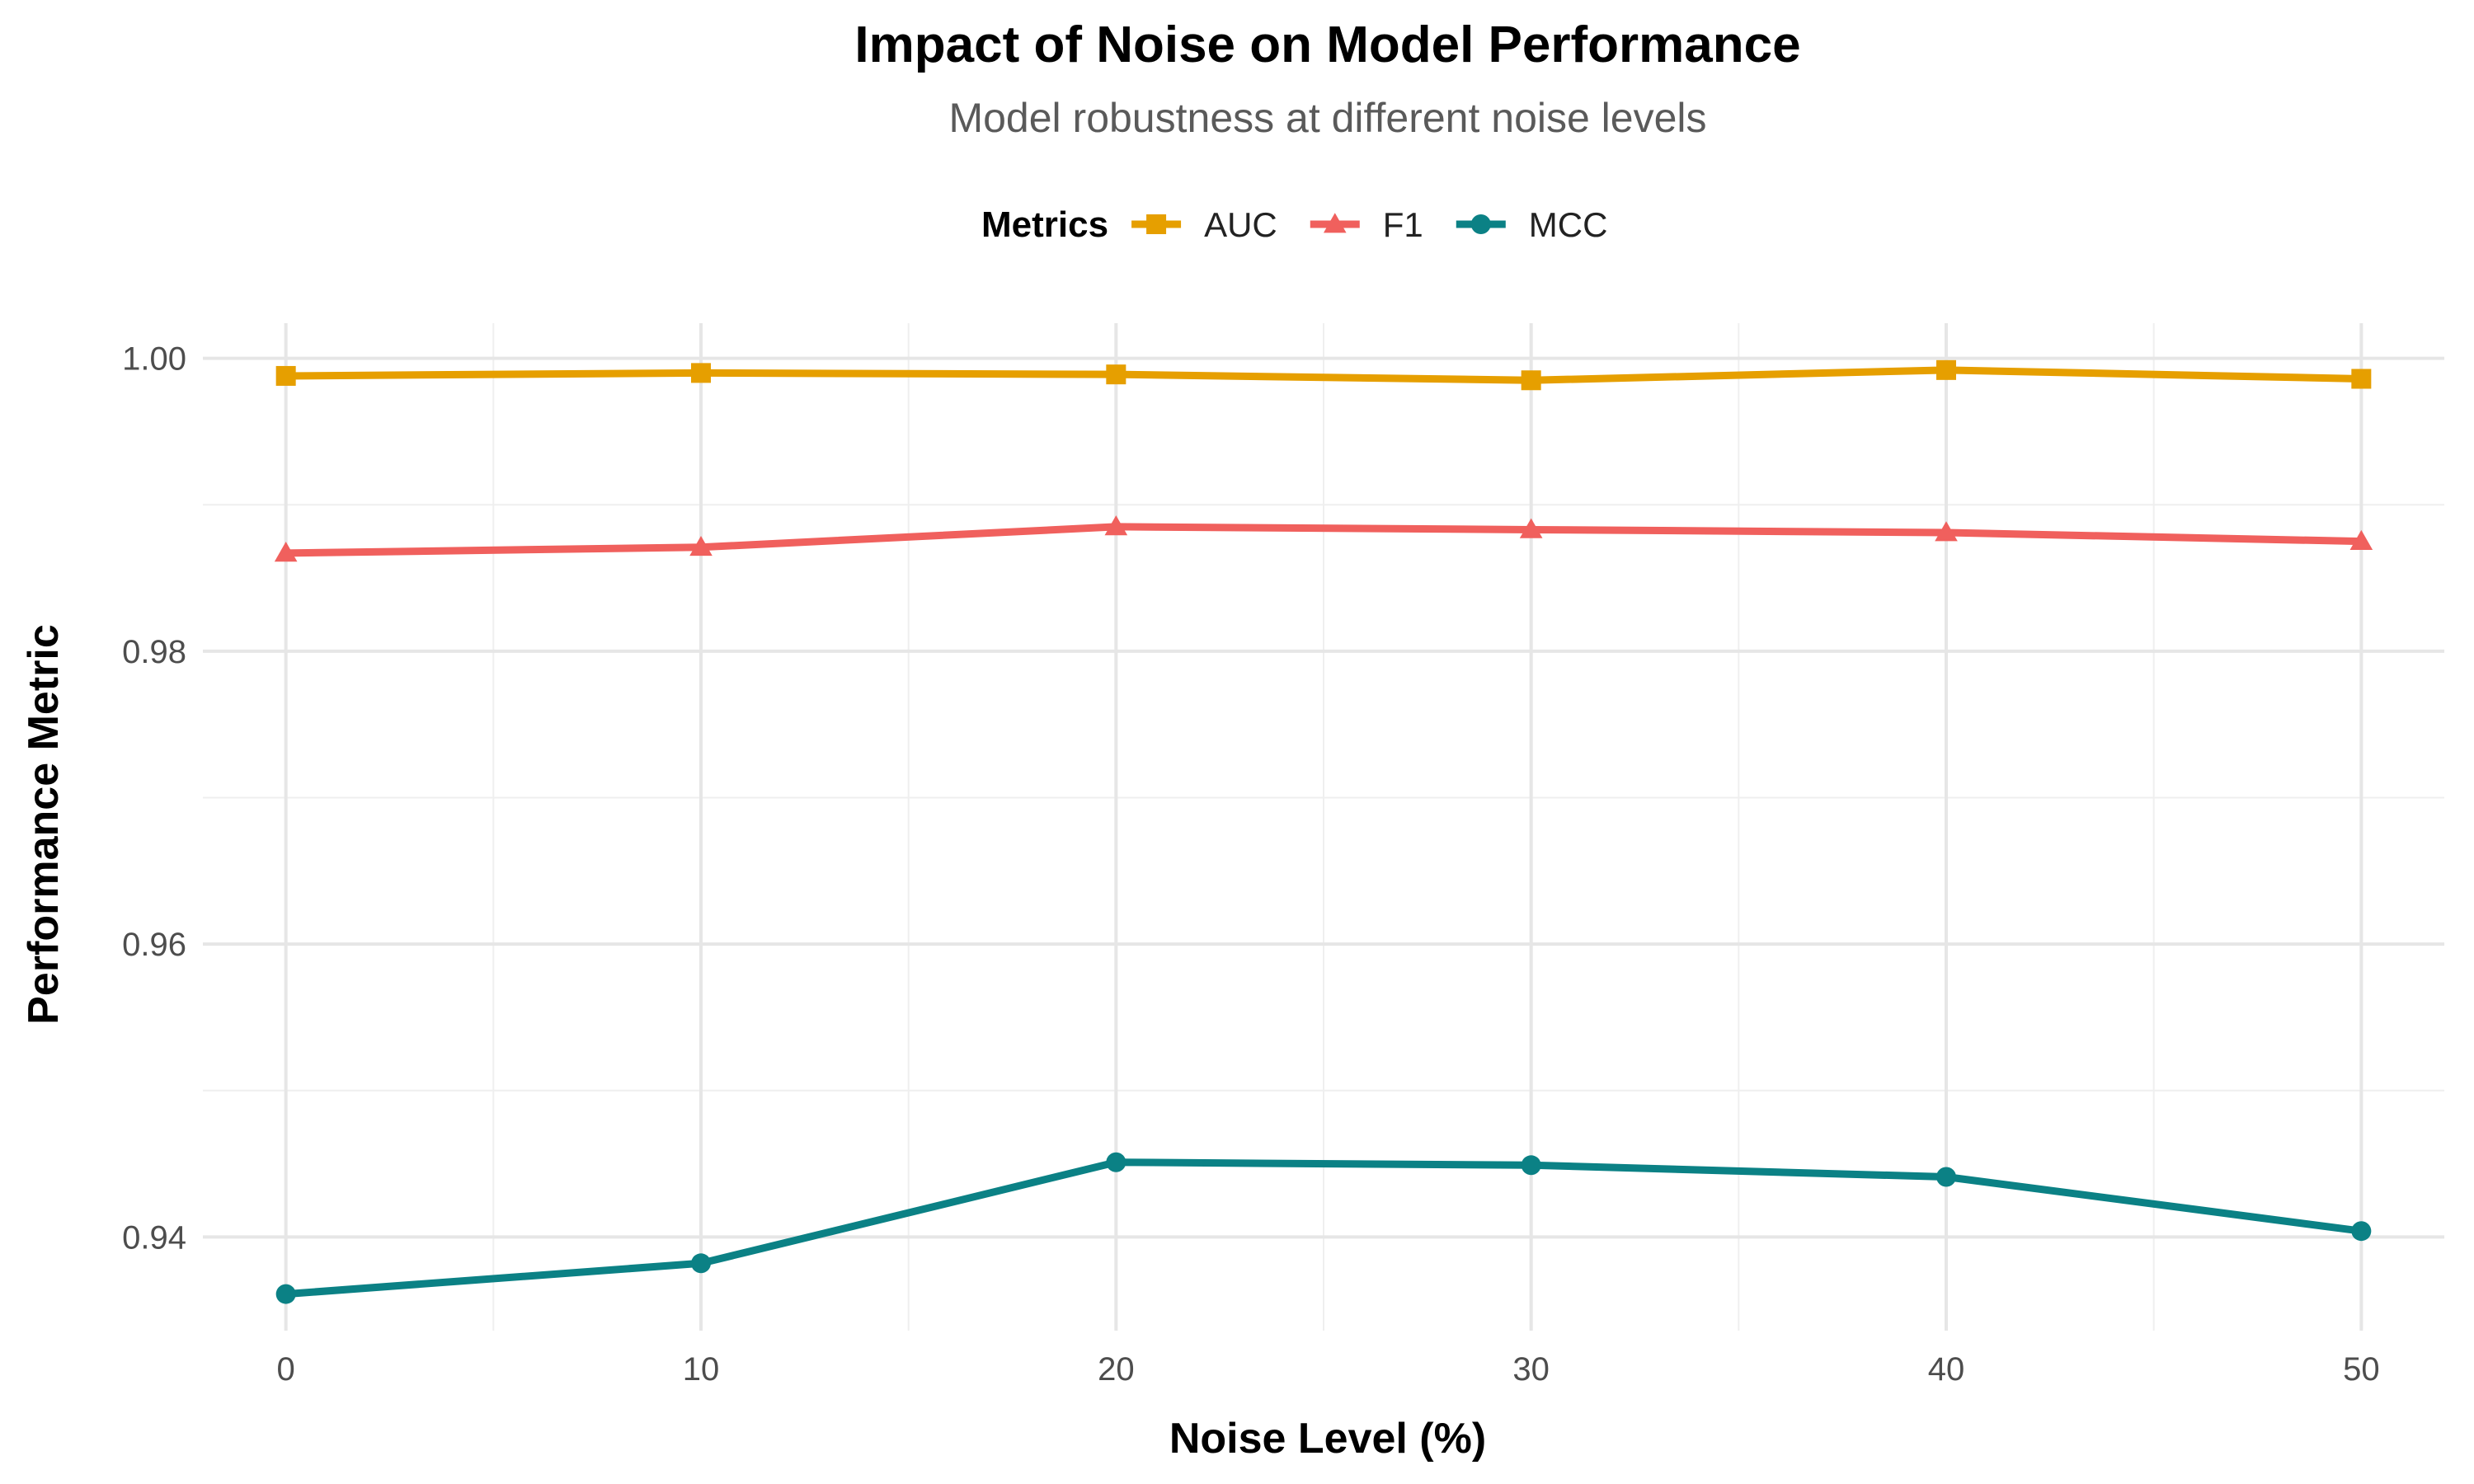 The width and height of the screenshot is (2474, 1484). I want to click on legend-label-mcc: MCC, so click(1568, 224).